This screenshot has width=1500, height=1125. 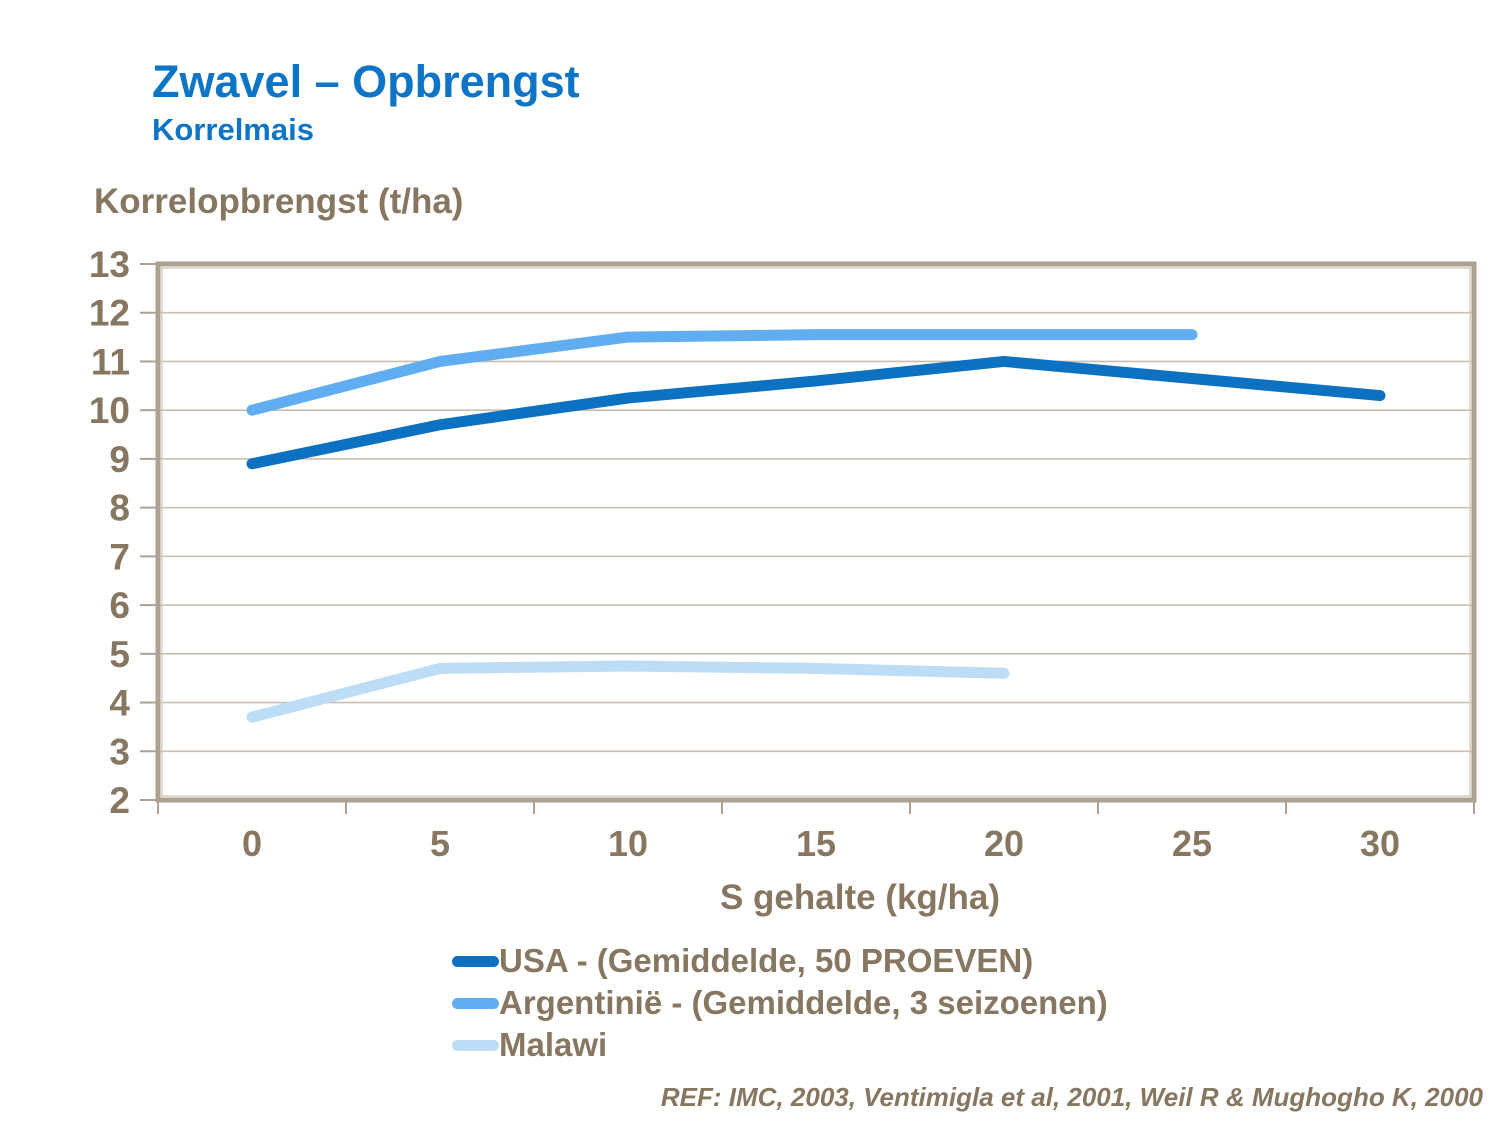 What do you see at coordinates (119, 508) in the screenshot?
I see `y-axis-tick-label: 8` at bounding box center [119, 508].